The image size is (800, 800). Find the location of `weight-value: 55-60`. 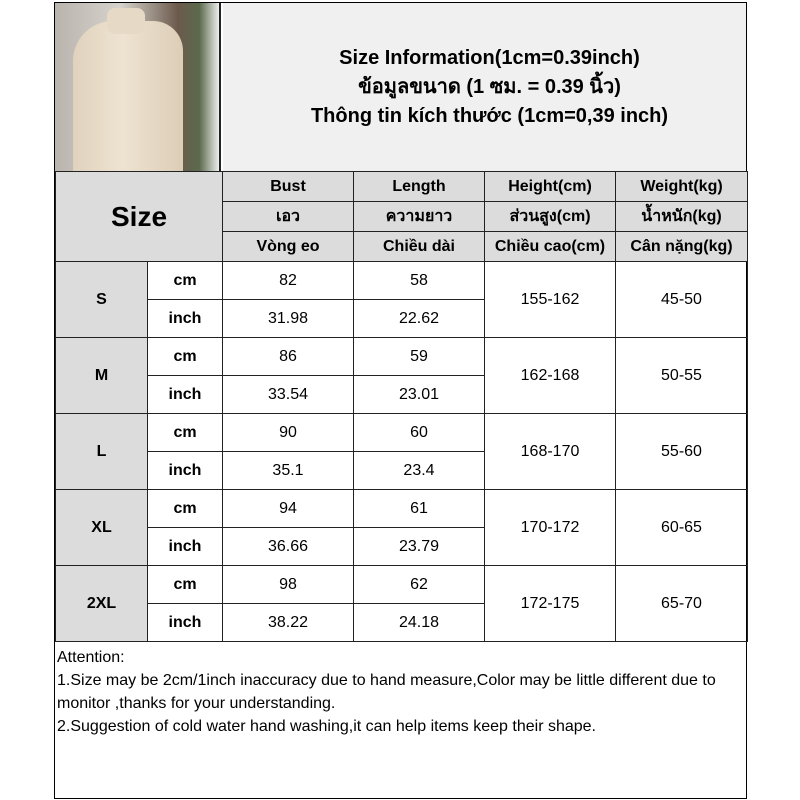

weight-value: 55-60 is located at coordinates (681, 451).